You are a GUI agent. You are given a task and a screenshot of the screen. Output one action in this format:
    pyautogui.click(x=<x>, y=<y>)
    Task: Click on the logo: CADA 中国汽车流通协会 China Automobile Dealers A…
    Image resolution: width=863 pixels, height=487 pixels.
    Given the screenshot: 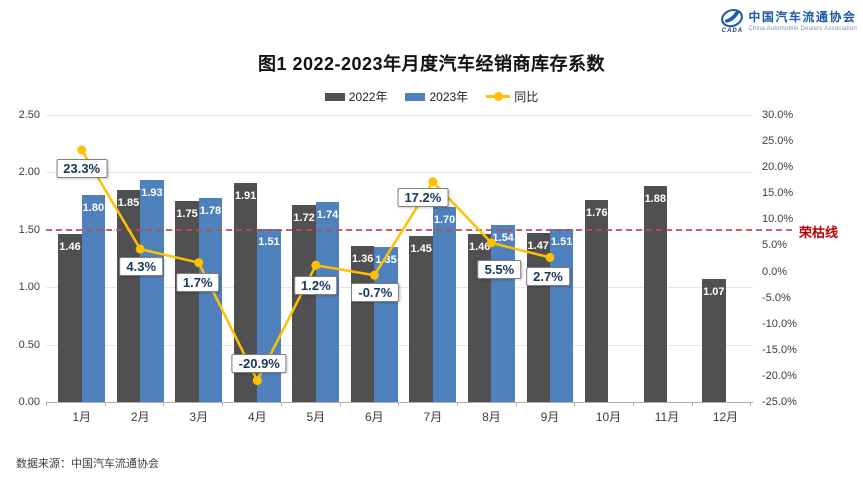 What is the action you would take?
    pyautogui.click(x=788, y=21)
    